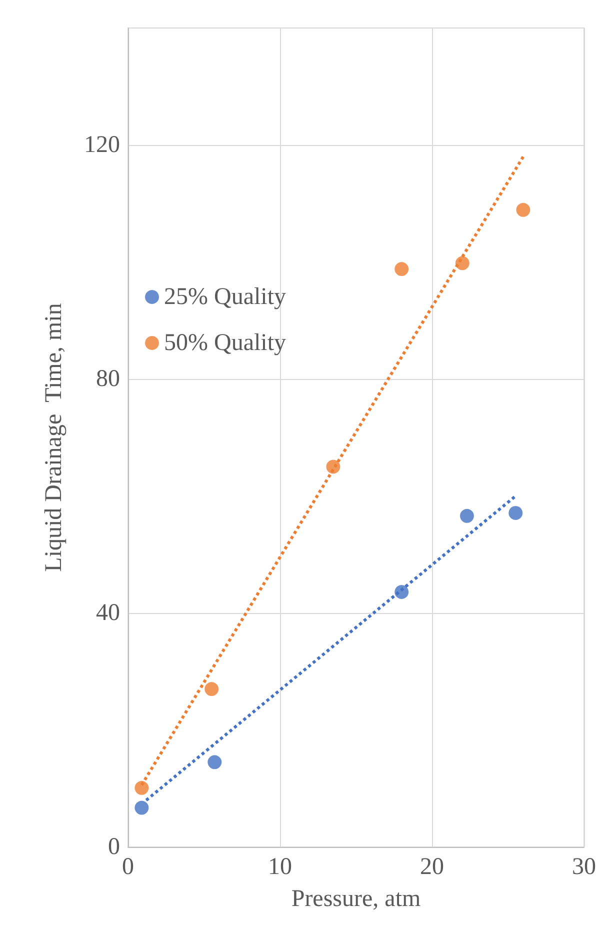  I want to click on y-tick-label: 80, so click(108, 379).